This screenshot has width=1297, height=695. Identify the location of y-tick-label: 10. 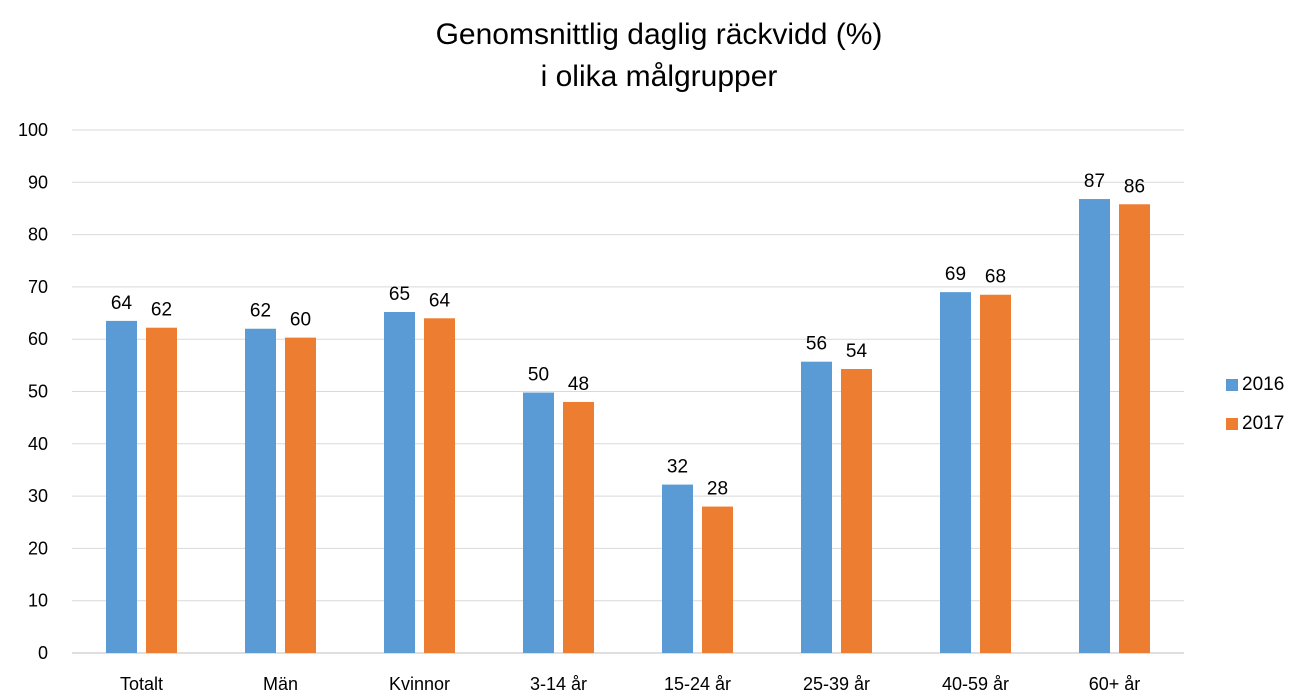
(38, 601).